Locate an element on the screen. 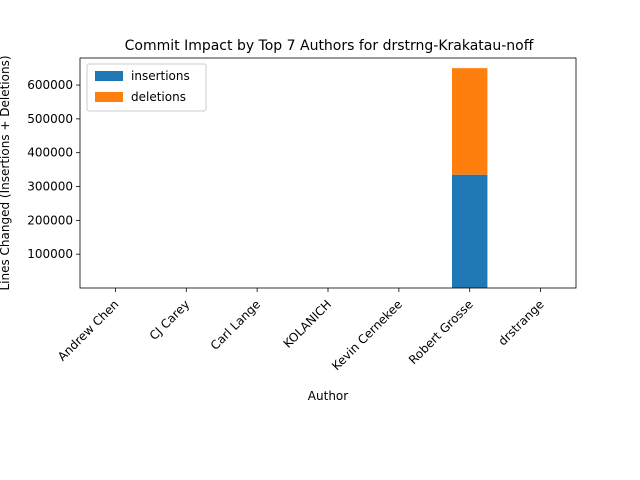 The width and height of the screenshot is (640, 480). y-tick-label: 500000 is located at coordinates (50, 119).